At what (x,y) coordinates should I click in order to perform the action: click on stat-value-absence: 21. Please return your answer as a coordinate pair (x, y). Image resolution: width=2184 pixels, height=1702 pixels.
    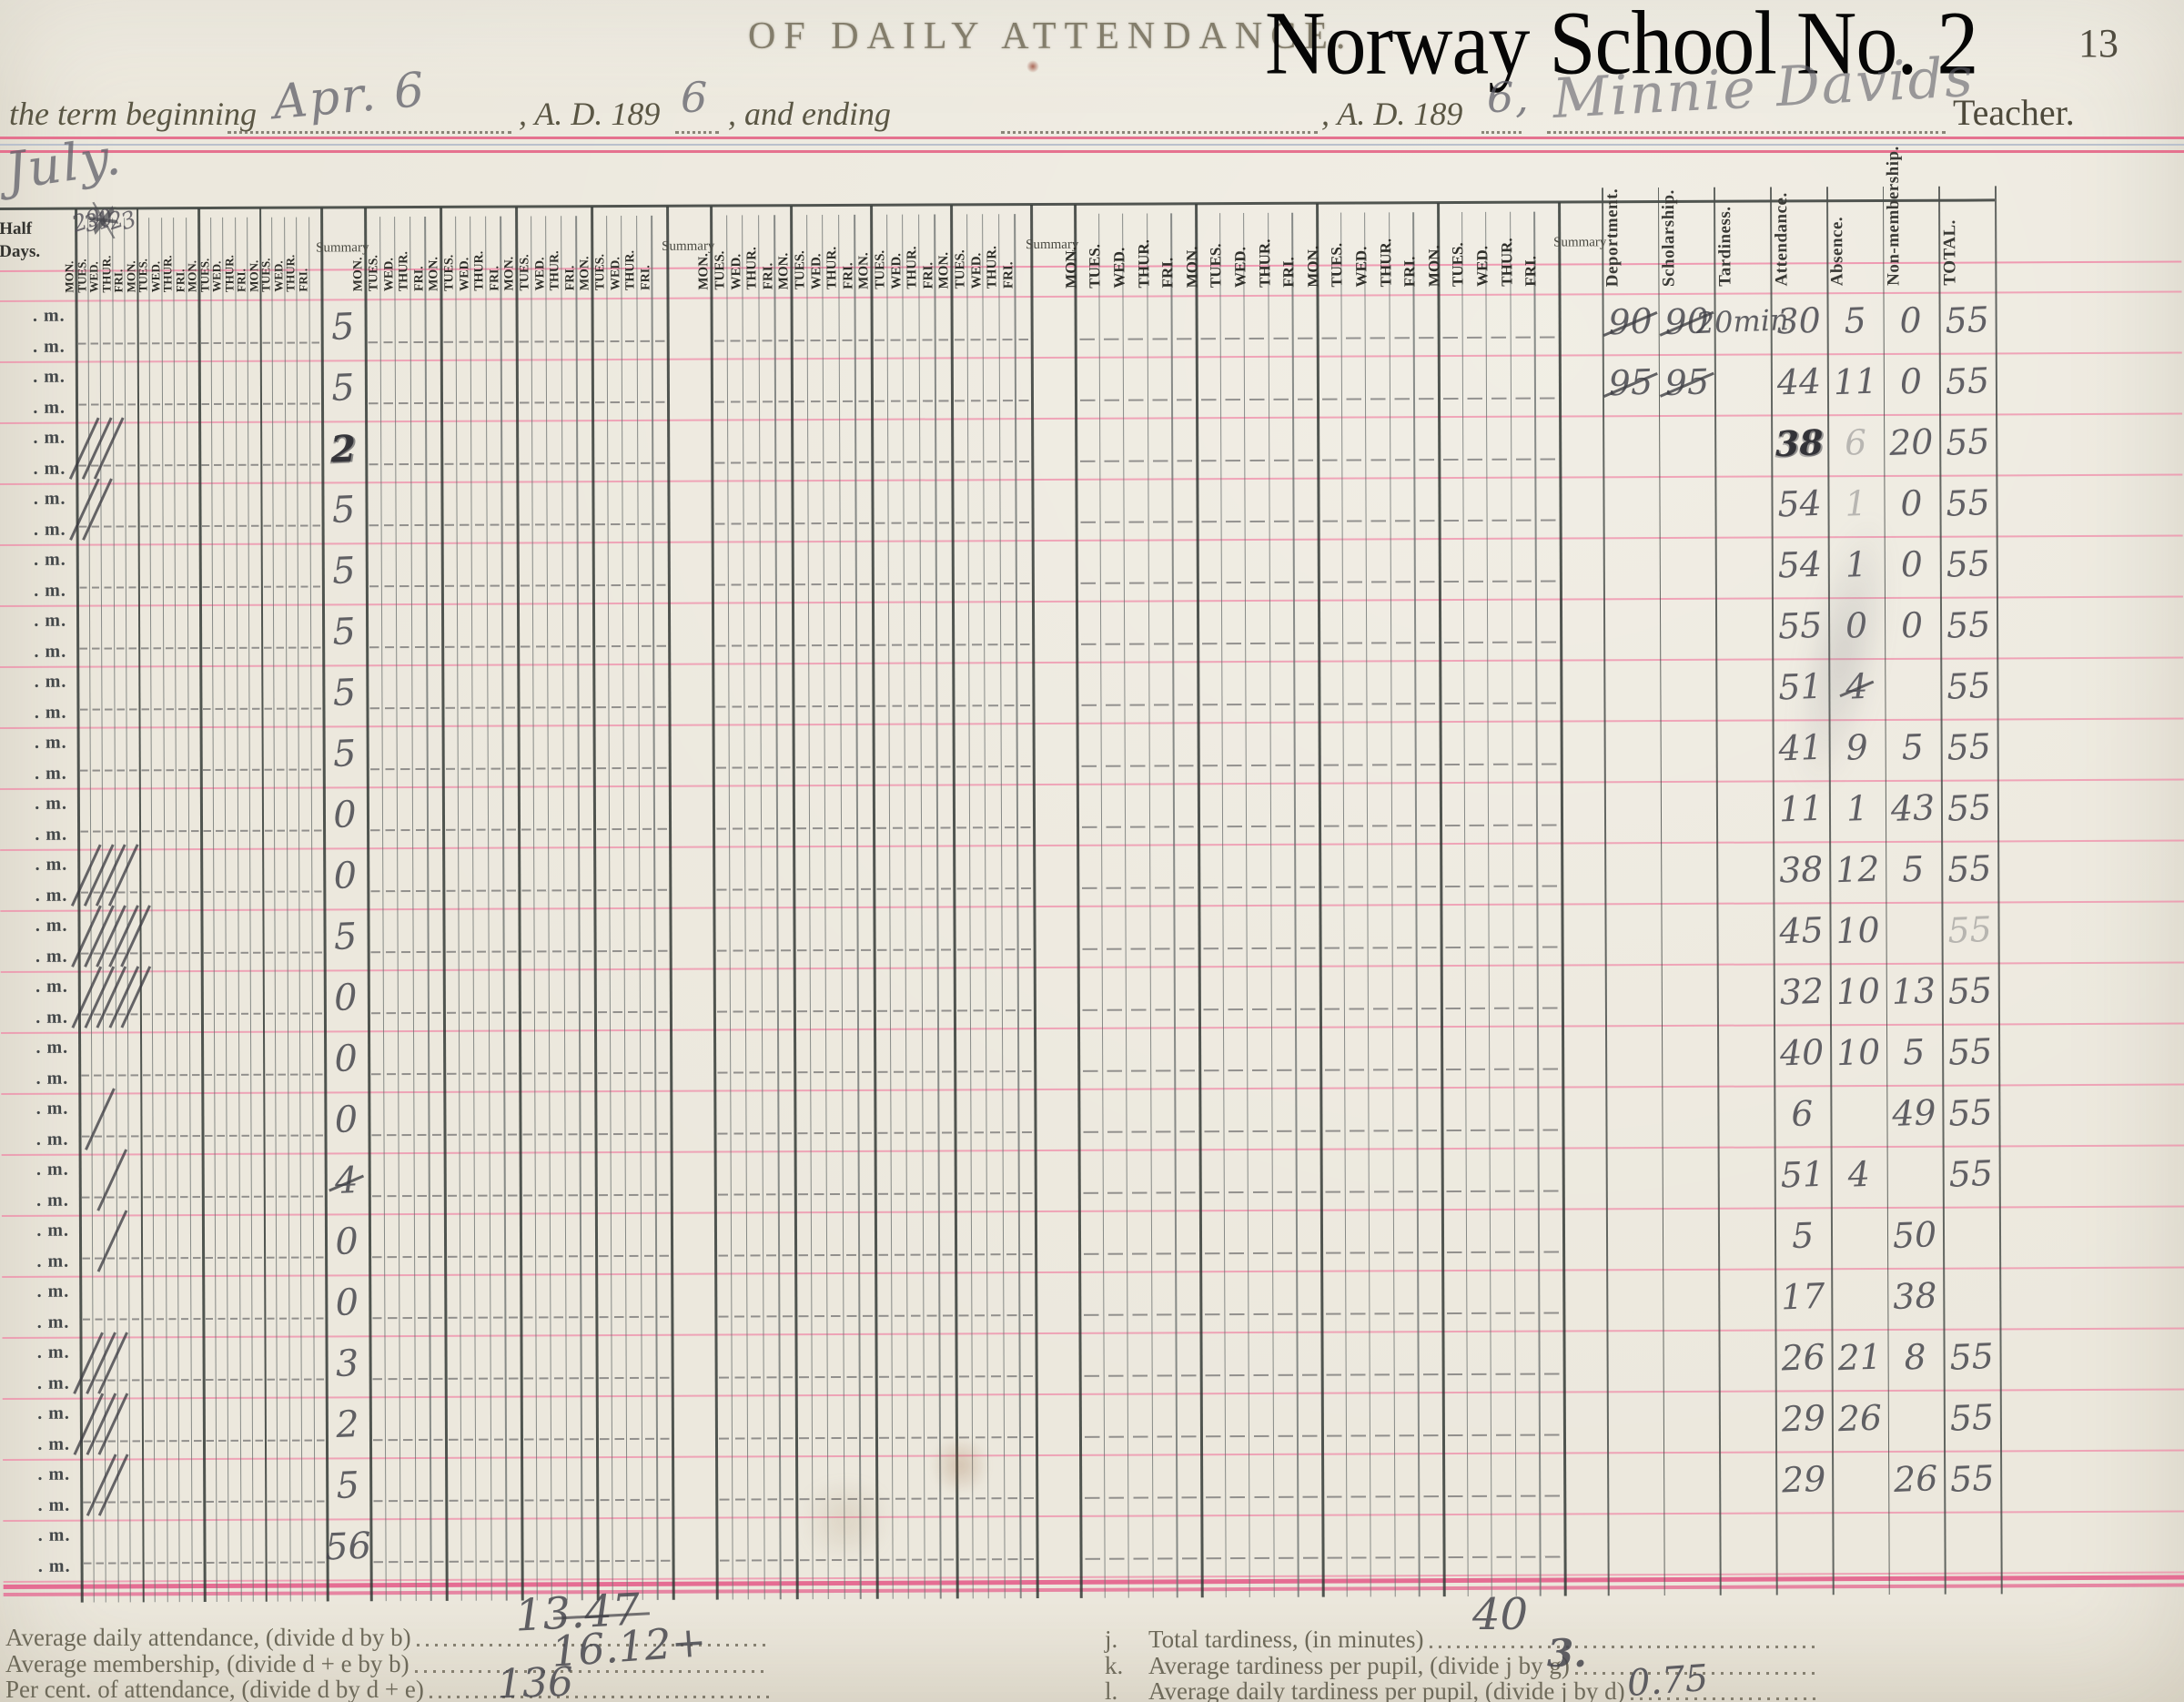
    Looking at the image, I should click on (1860, 1357).